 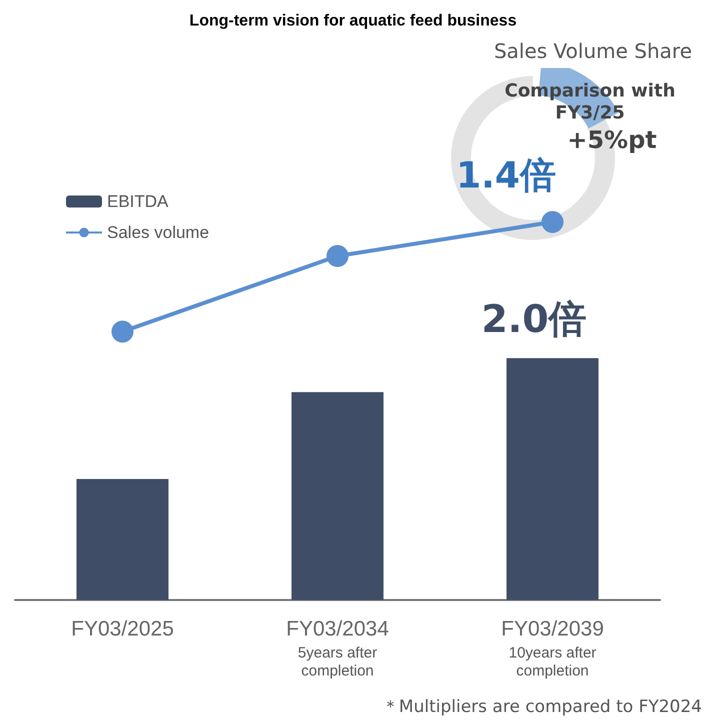 What do you see at coordinates (552, 649) in the screenshot?
I see `x-tick-label: FY03/2039 10years after completion` at bounding box center [552, 649].